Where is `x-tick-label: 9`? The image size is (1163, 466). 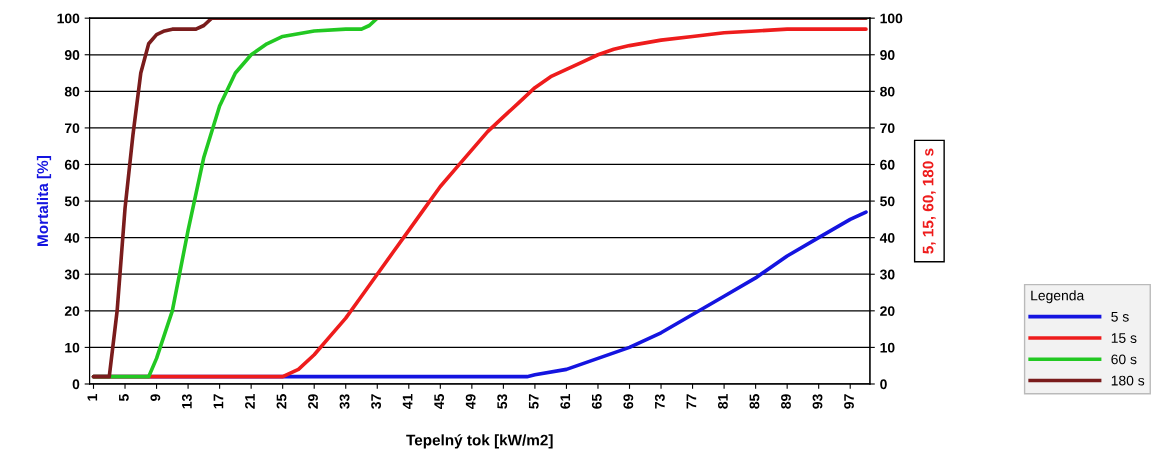
x-tick-label: 9 is located at coordinates (155, 397).